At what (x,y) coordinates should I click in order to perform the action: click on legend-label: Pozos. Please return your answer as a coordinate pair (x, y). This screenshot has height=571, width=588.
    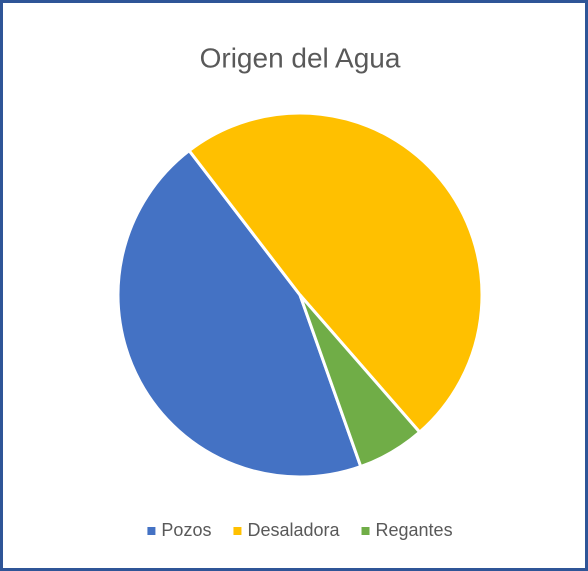
    Looking at the image, I should click on (186, 530).